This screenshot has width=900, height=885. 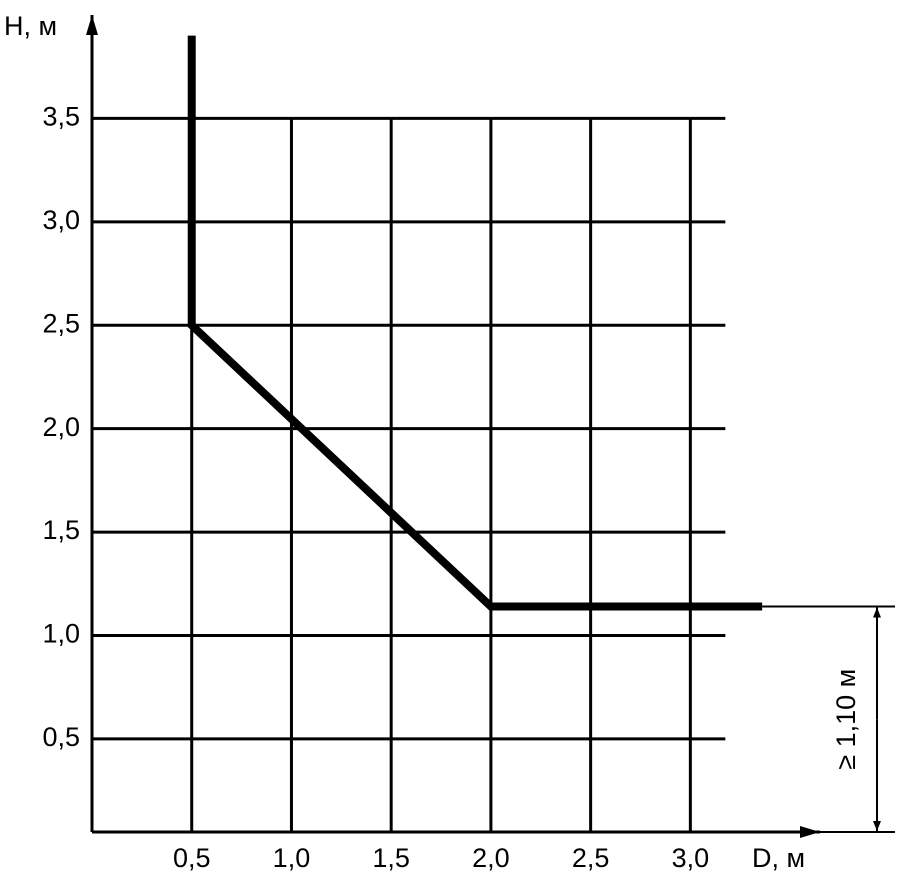 I want to click on y-tick-label: 1,5, so click(x=61, y=530).